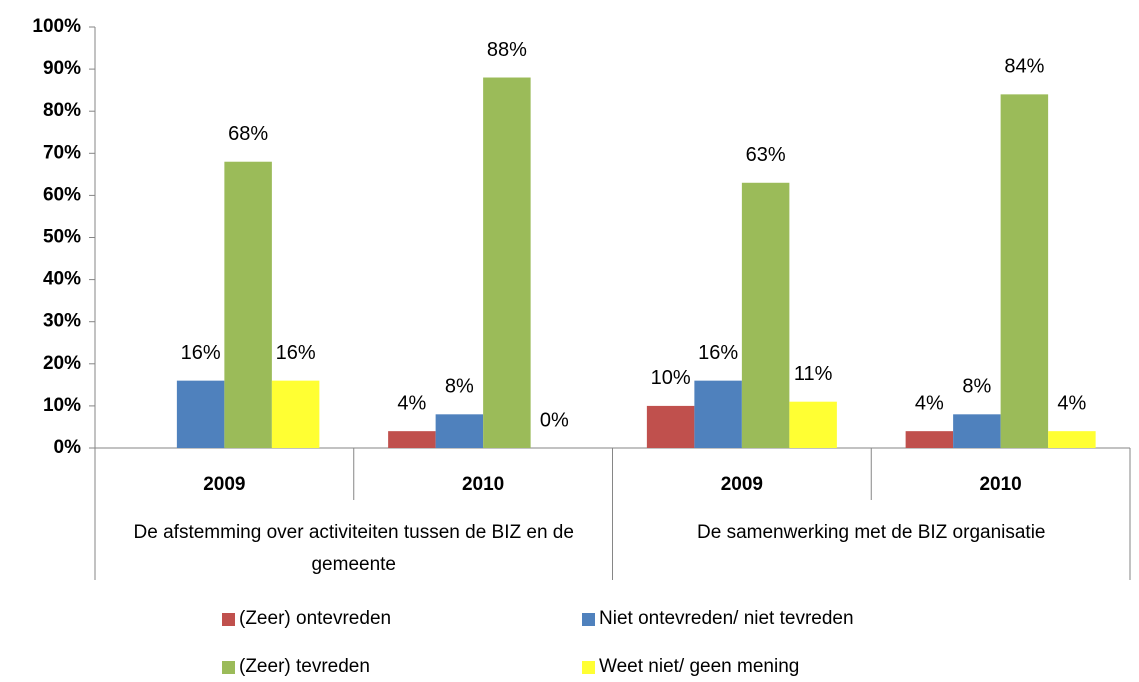 The height and width of the screenshot is (682, 1139). I want to click on data-label: 0%, so click(554, 420).